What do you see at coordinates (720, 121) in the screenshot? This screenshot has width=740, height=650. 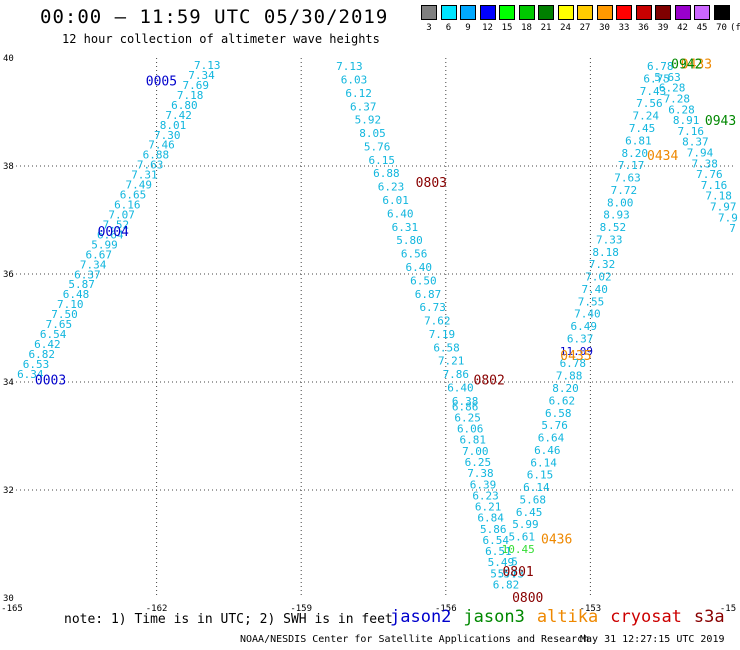 I see `pass-time-label: 0943` at bounding box center [720, 121].